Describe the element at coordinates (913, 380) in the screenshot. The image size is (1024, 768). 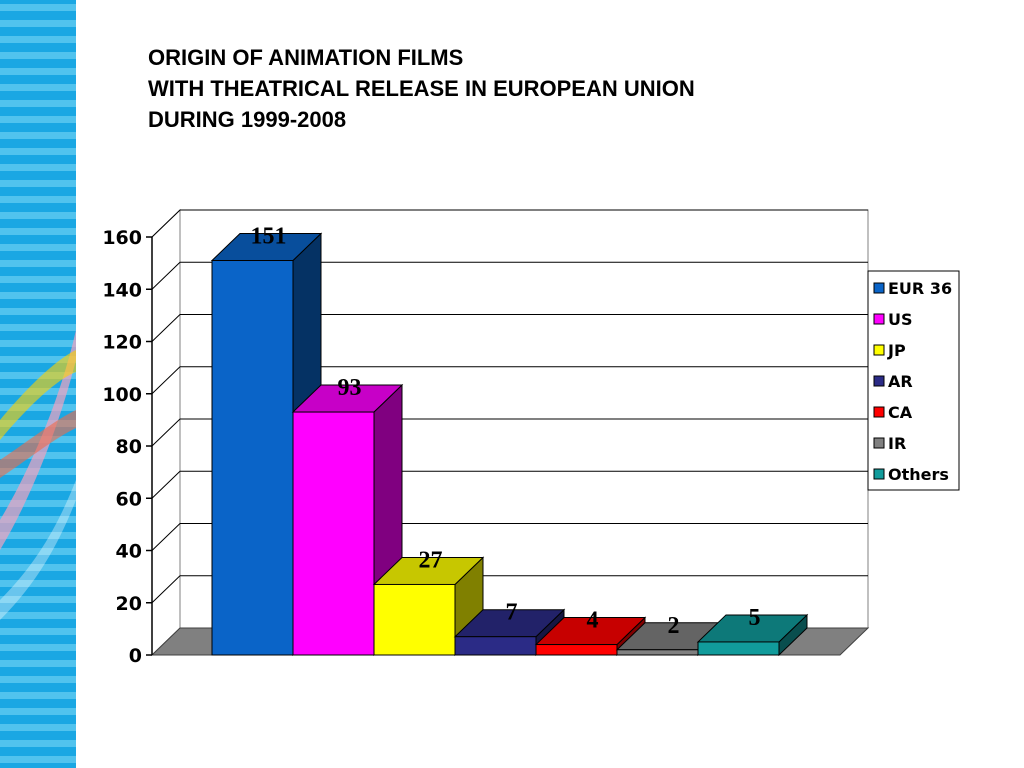
I see `legend: EUR 36 US JP AR CA IR Others` at that location.